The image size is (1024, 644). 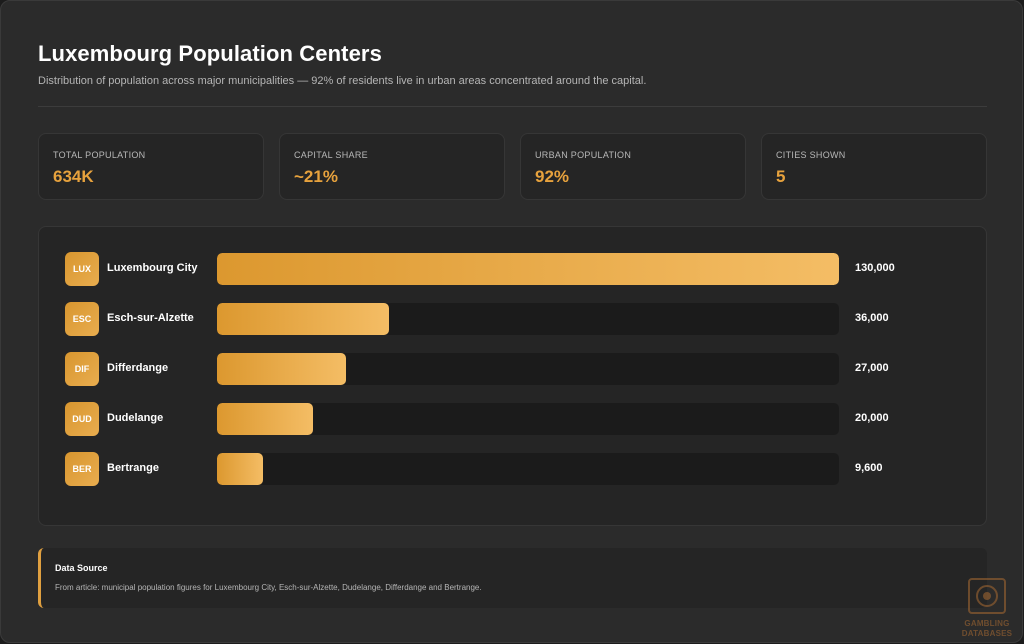 I want to click on data-source-title: Data Source, so click(x=81, y=568).